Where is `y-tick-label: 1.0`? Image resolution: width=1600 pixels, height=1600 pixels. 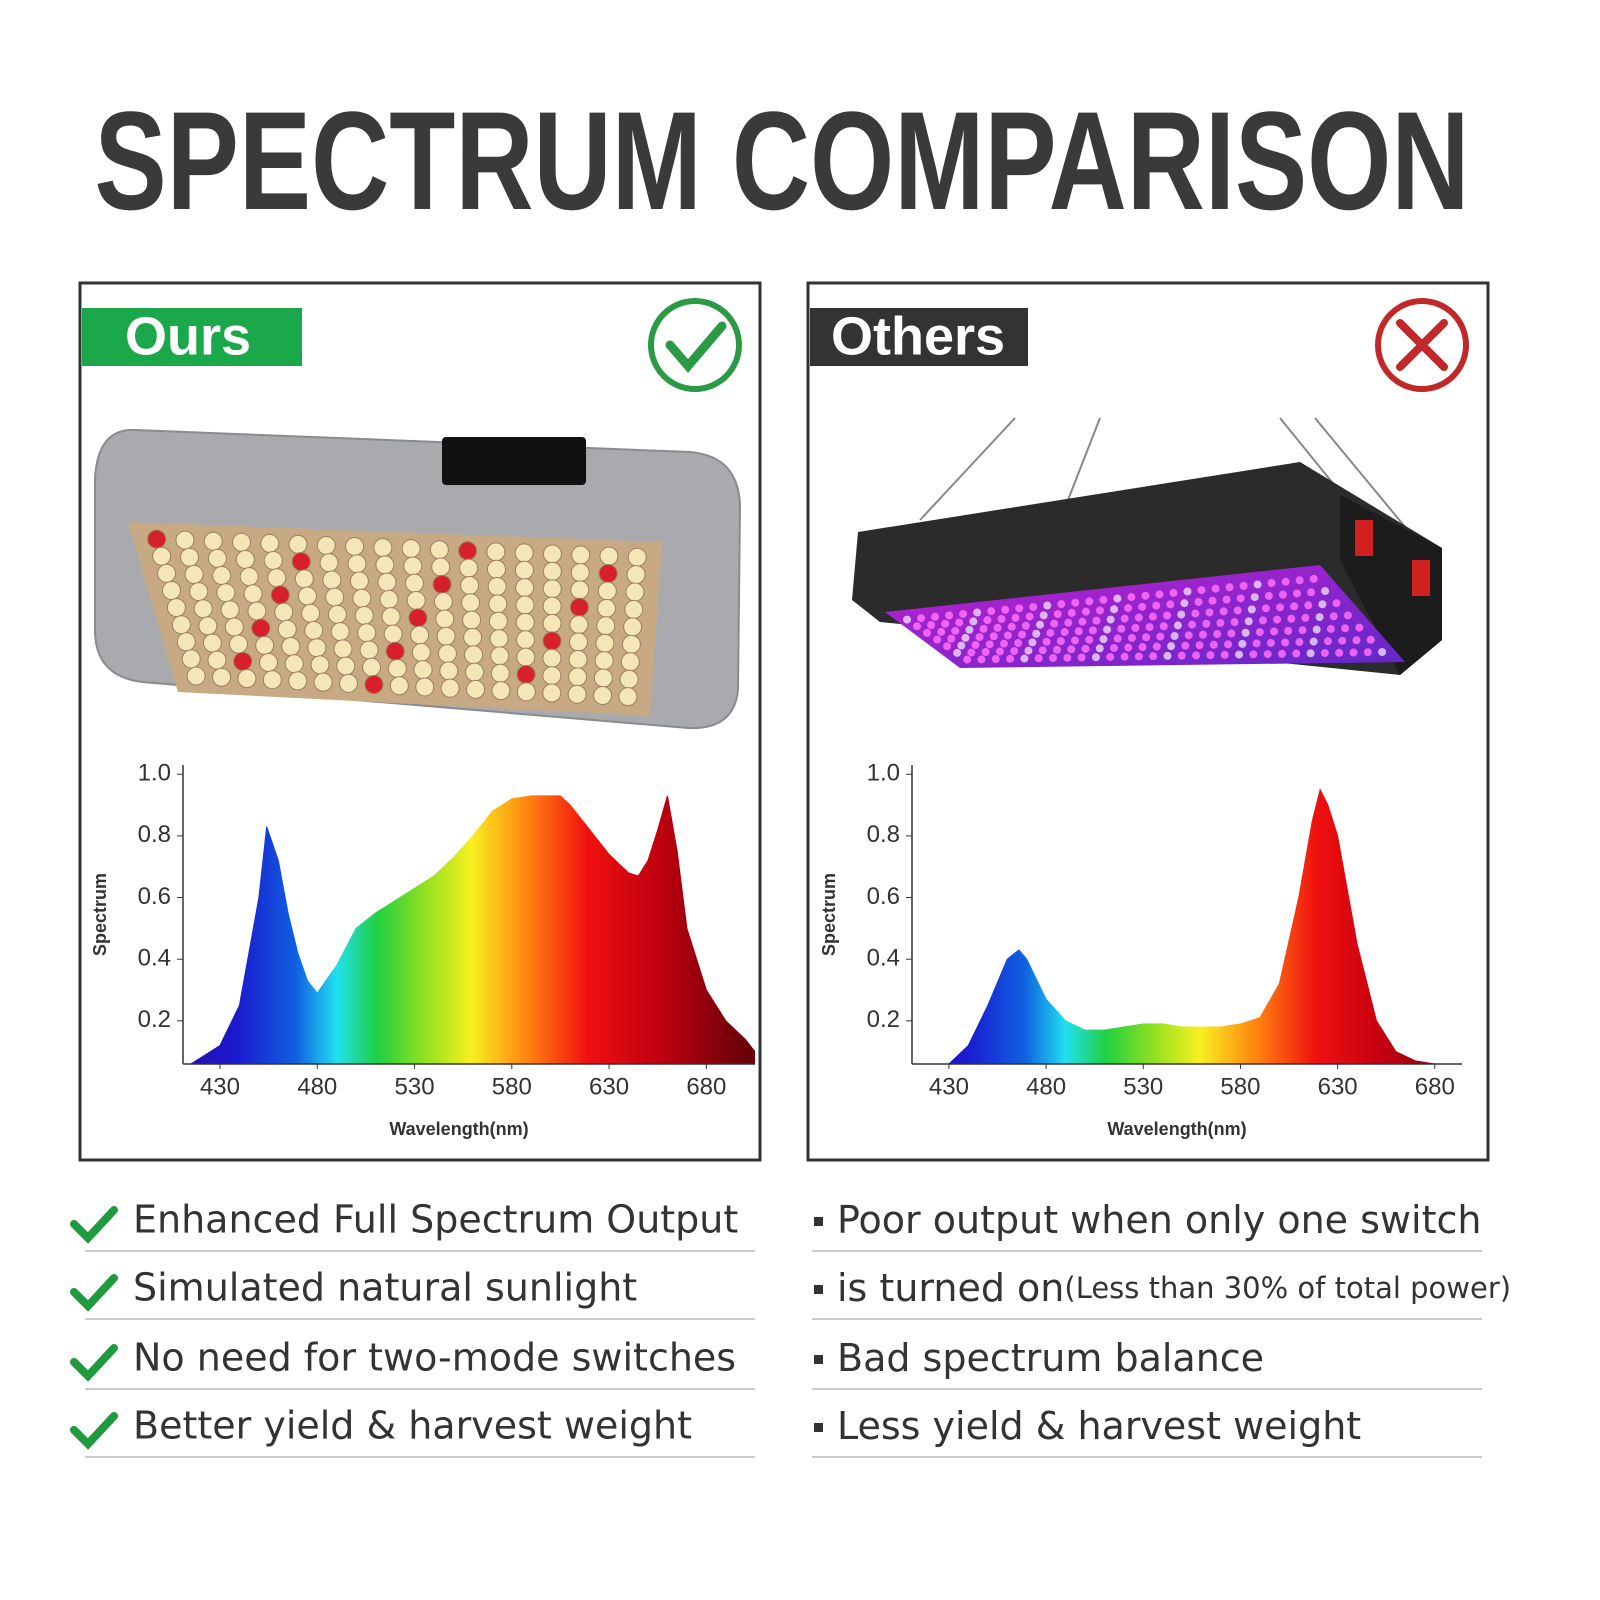 y-tick-label: 1.0 is located at coordinates (883, 773).